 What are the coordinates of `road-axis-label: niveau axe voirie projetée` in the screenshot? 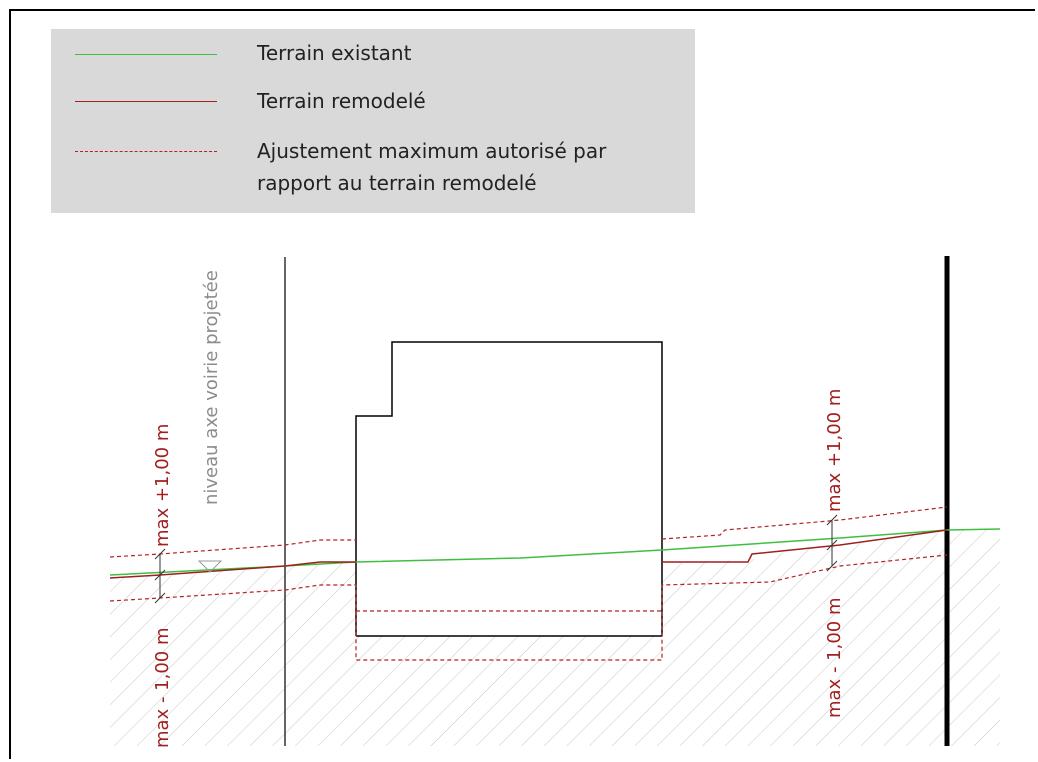 It's located at (211, 387).